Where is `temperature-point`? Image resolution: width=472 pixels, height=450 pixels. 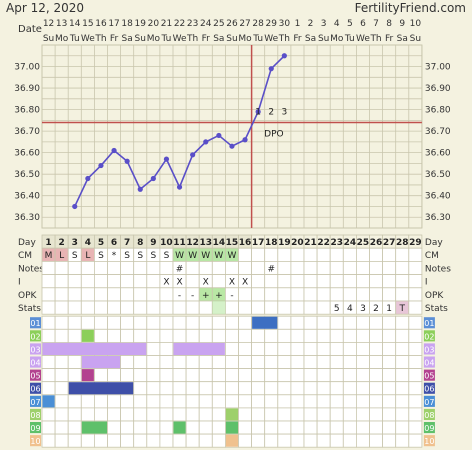
temperature-point is located at coordinates (271, 69).